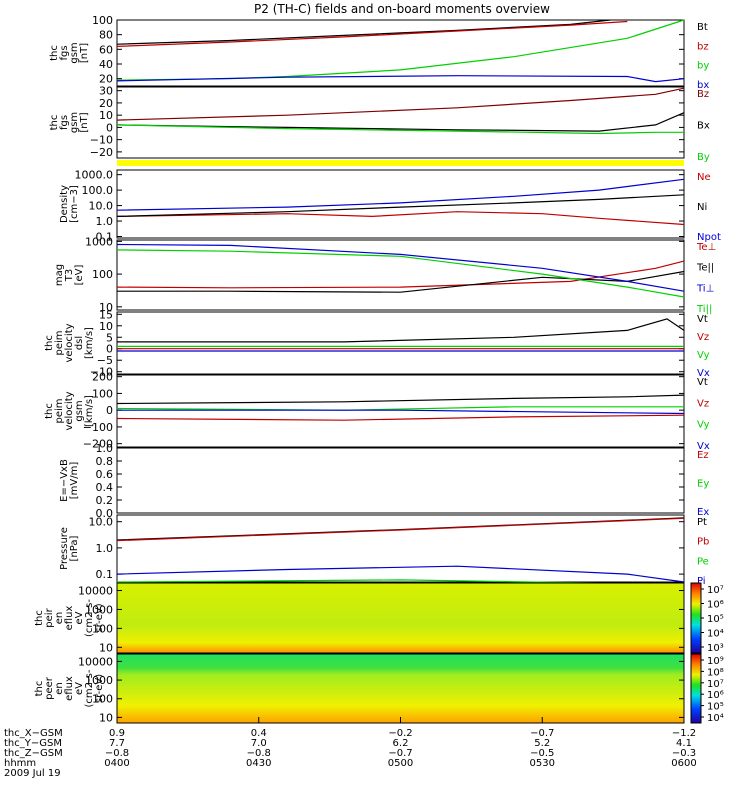 The image size is (750, 804). I want to click on xaxis-value: 0500, so click(400, 763).